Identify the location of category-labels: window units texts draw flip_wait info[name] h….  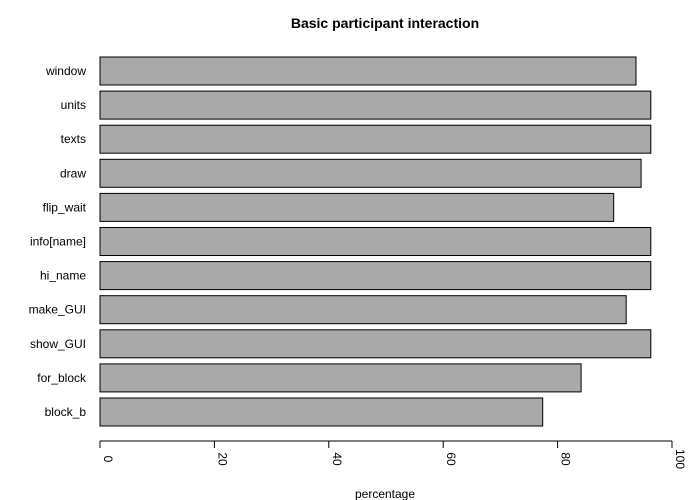
(58, 241).